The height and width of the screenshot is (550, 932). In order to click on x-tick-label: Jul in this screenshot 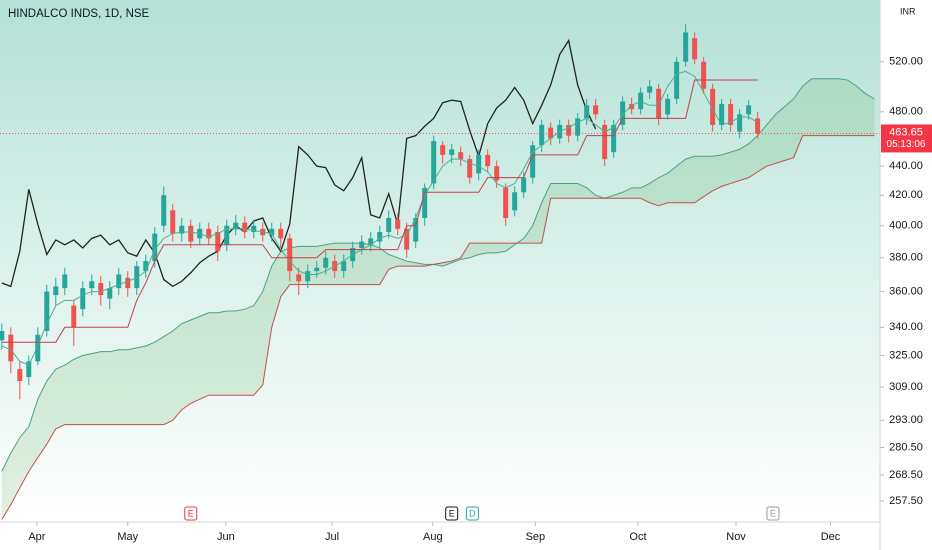, I will do `click(332, 537)`.